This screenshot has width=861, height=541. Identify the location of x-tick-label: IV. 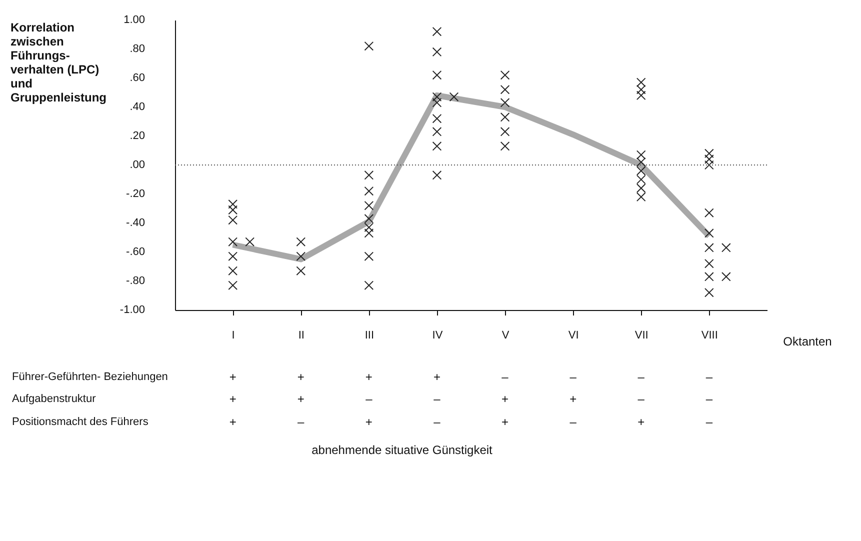
(438, 336).